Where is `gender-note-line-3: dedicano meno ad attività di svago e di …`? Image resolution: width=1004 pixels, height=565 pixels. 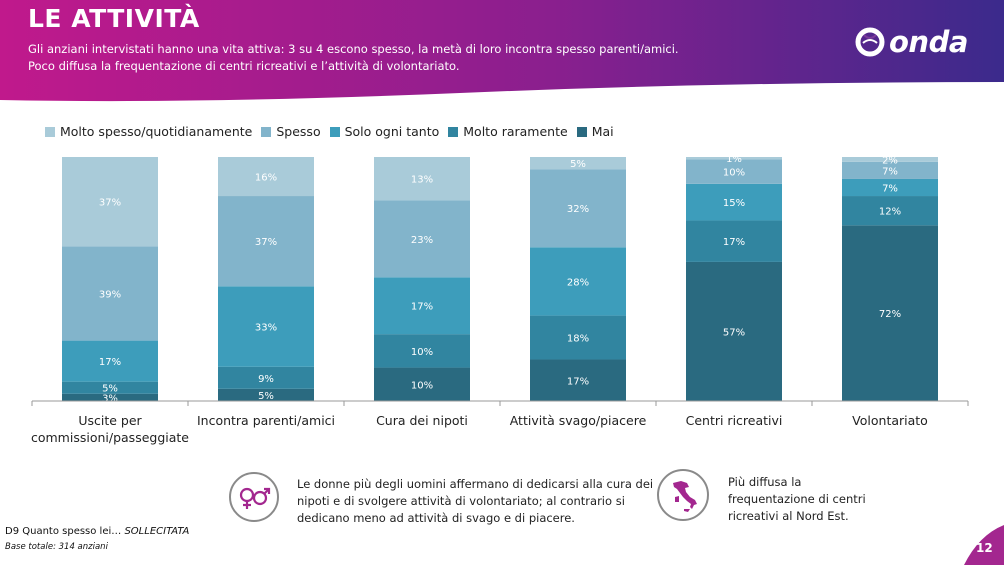
gender-note-line-3: dedicano meno ad attività di svago e di … is located at coordinates (436, 518).